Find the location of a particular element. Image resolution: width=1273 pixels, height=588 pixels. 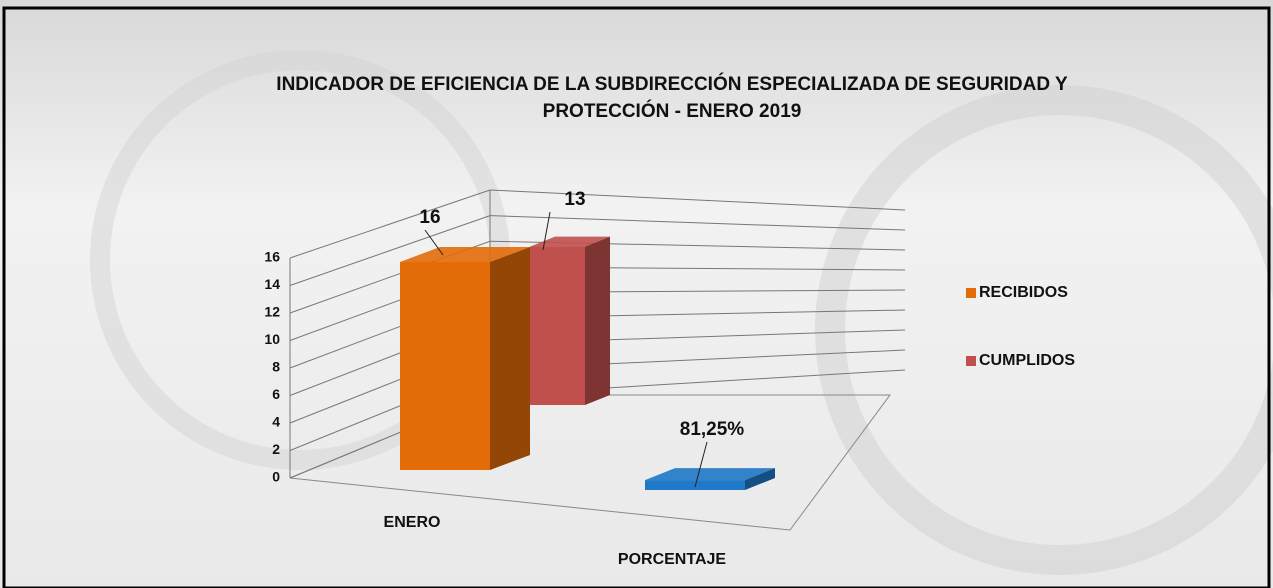

y-tick-label: 8 is located at coordinates (276, 367).